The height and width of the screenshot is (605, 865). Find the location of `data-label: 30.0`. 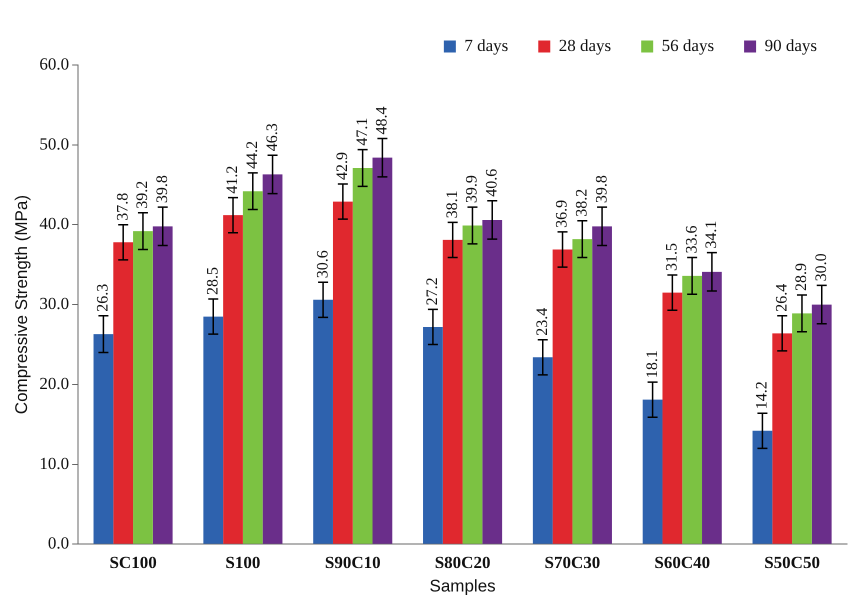

data-label: 30.0 is located at coordinates (821, 267).